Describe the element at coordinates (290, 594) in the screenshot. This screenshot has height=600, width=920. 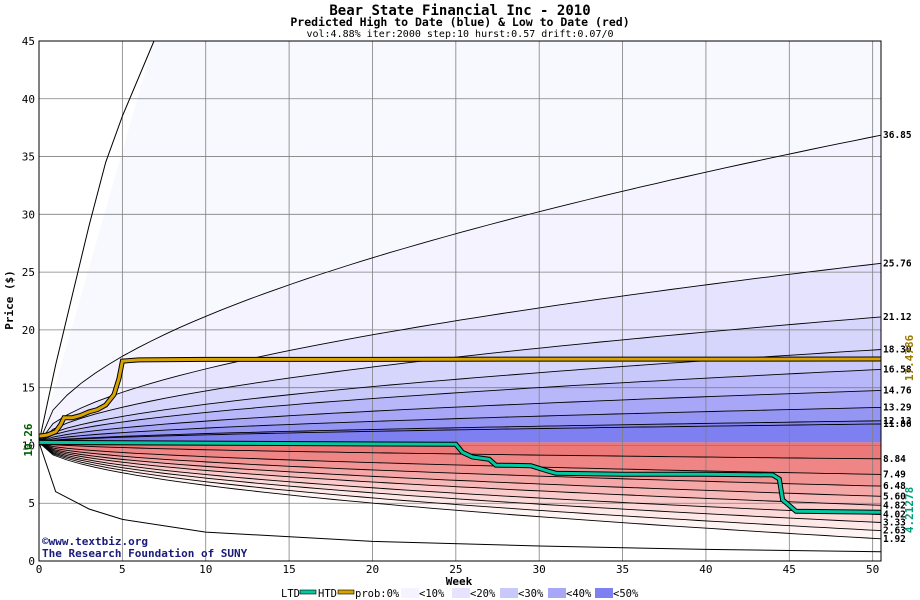
I see `legend-ltd-label: LTD` at that location.